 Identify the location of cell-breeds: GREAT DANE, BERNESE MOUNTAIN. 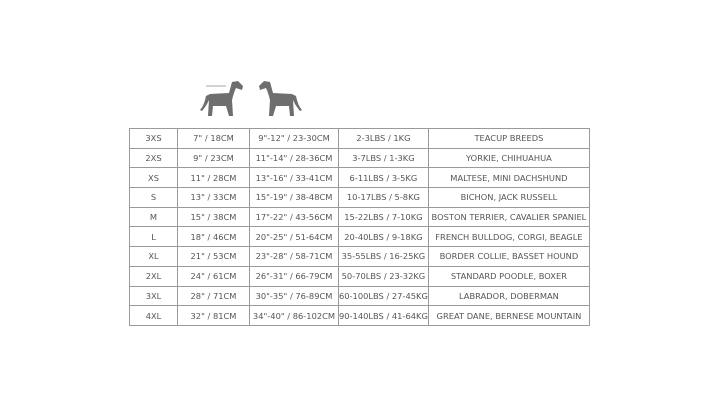
(509, 315).